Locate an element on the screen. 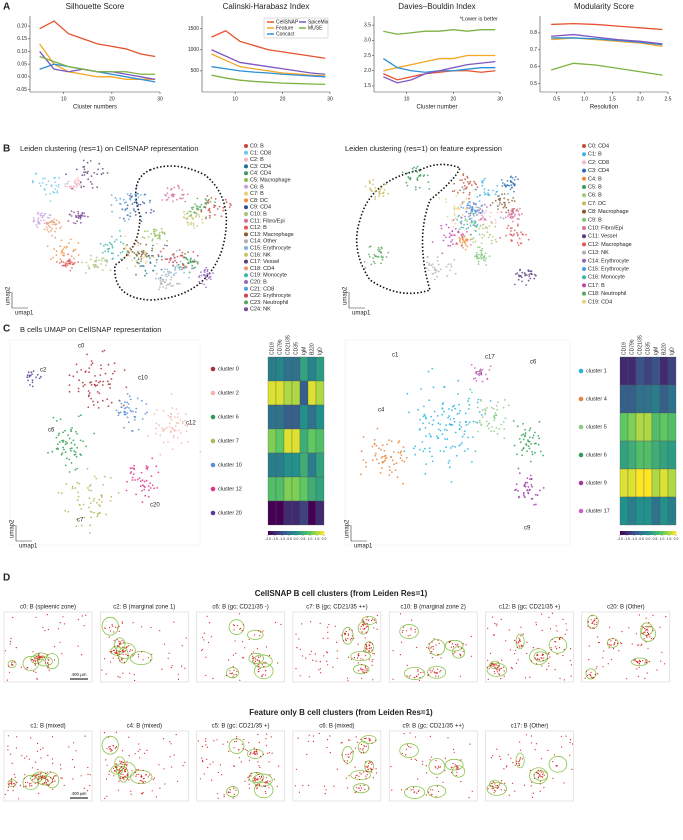  cluster-tag: c4 is located at coordinates (381, 411).